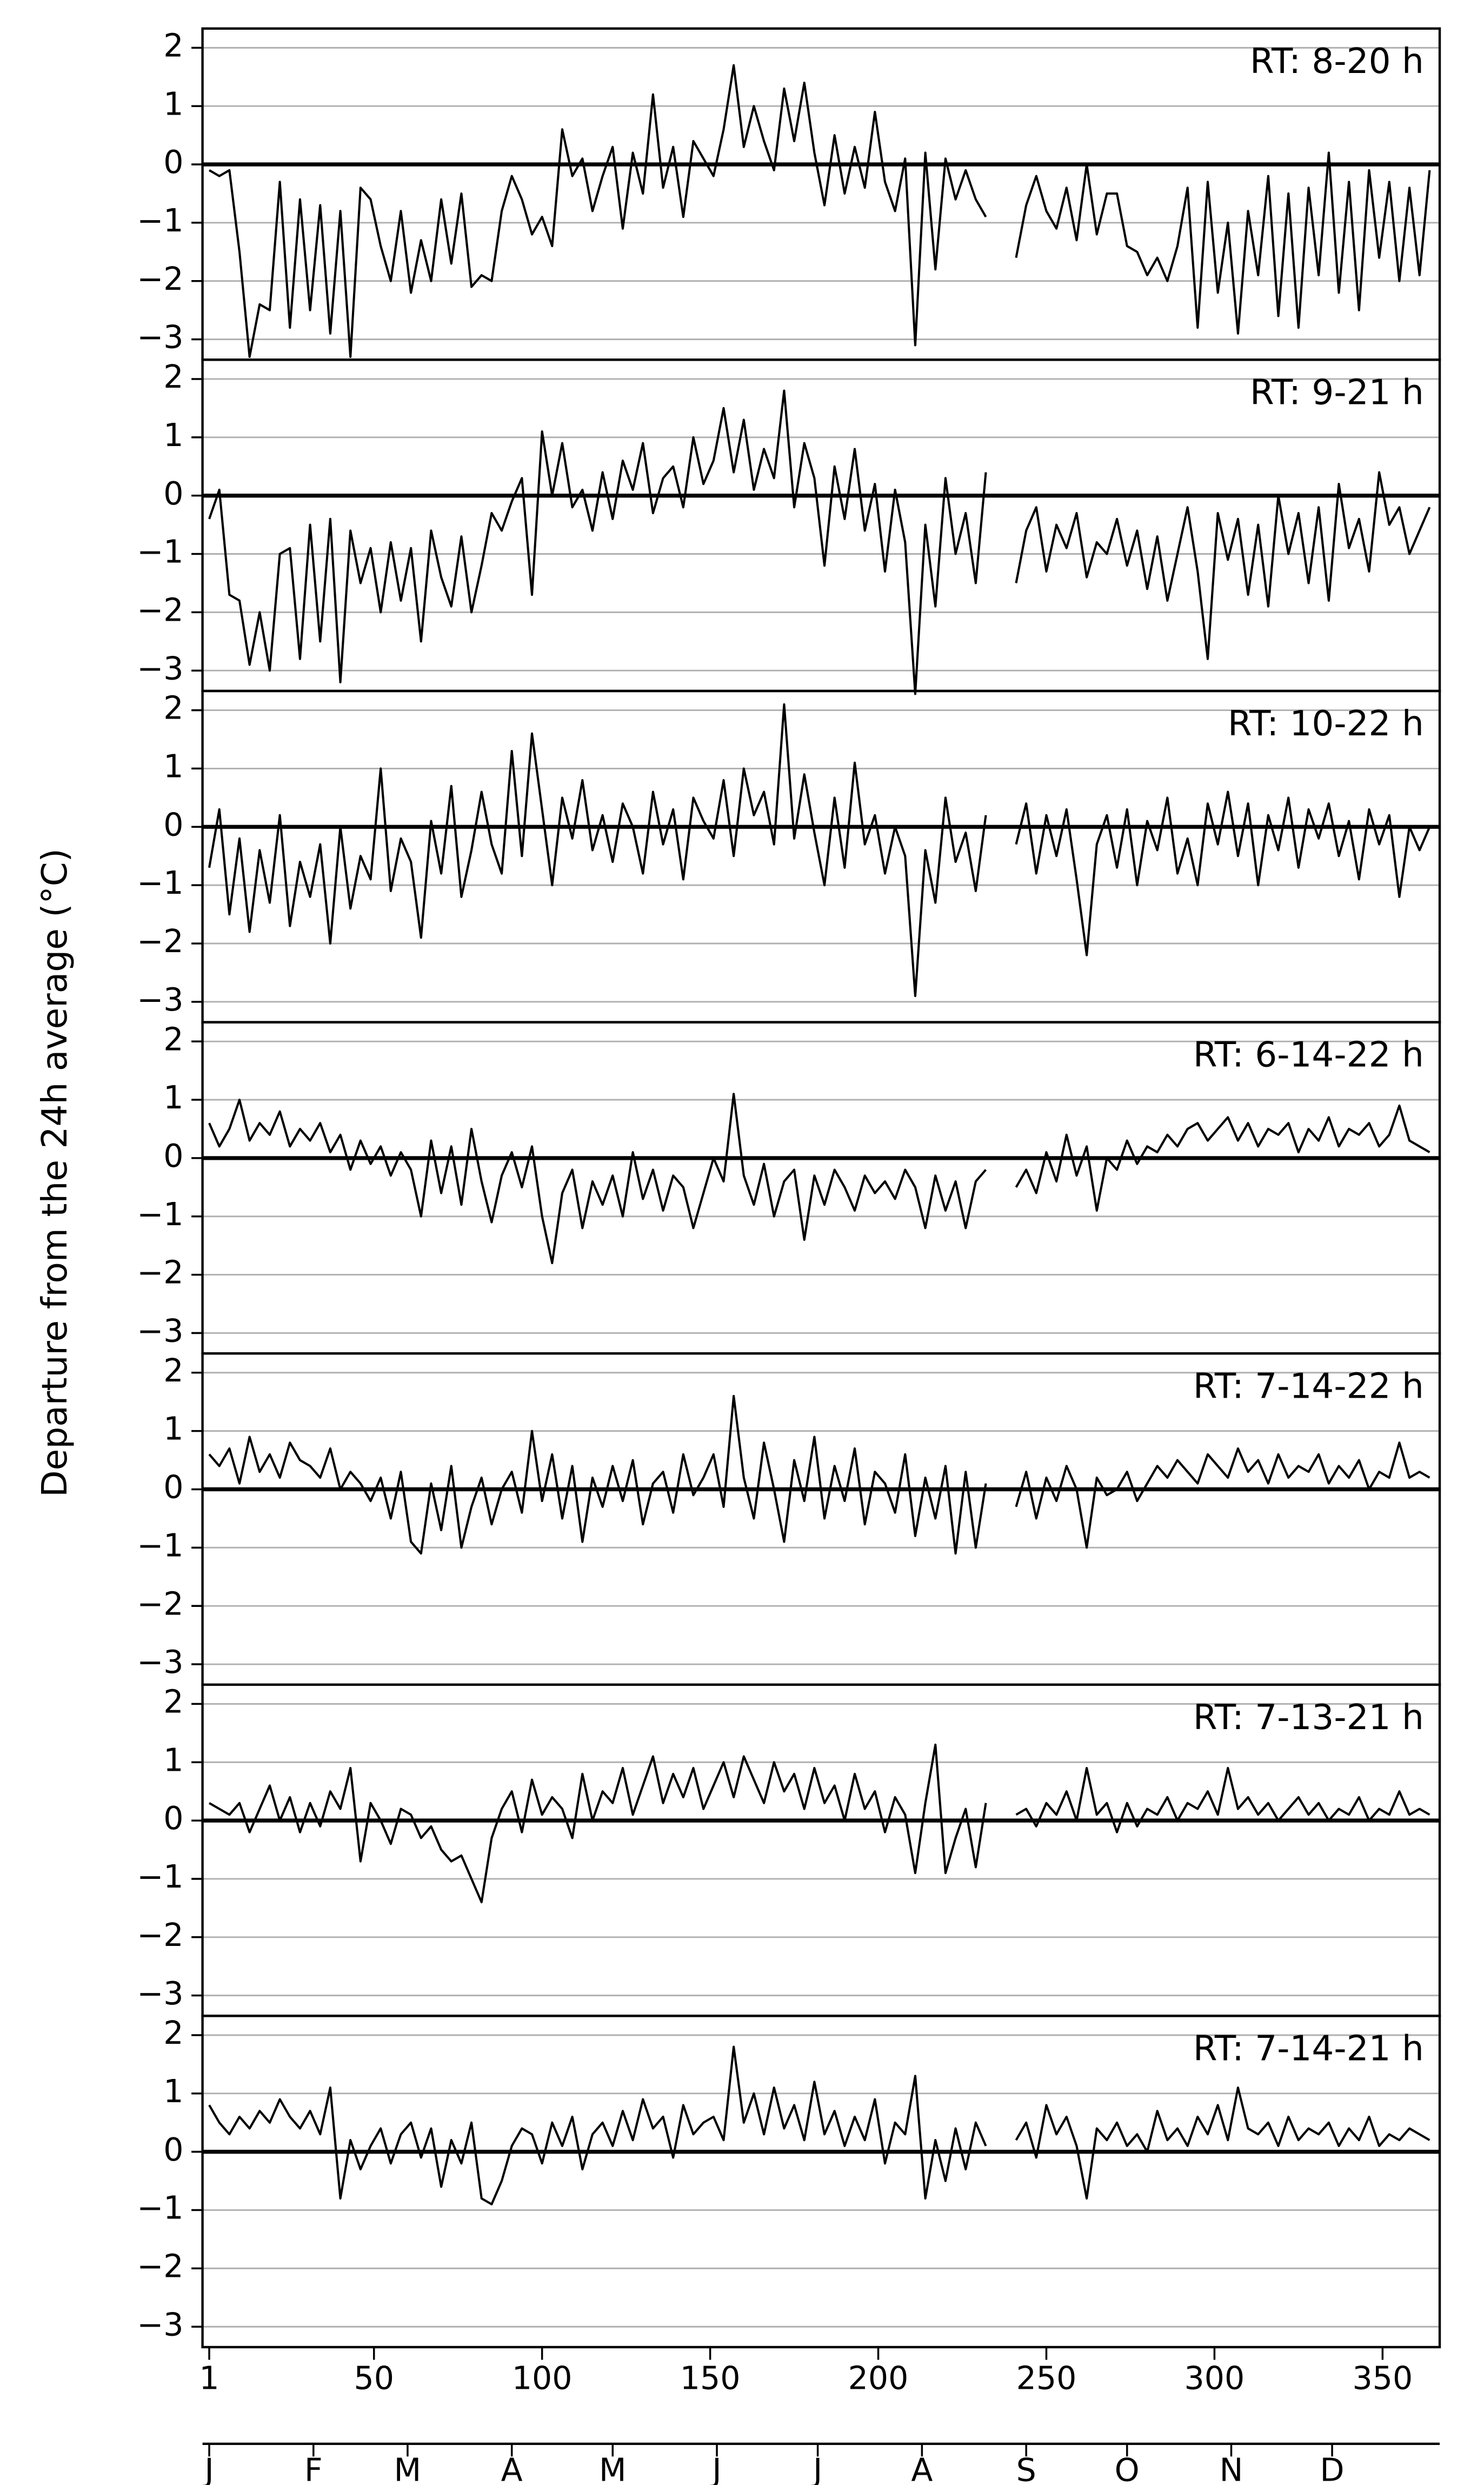 The height and width of the screenshot is (2485, 1484). What do you see at coordinates (1309, 2048) in the screenshot?
I see `panel-label: RT: 7-14-21 h` at bounding box center [1309, 2048].